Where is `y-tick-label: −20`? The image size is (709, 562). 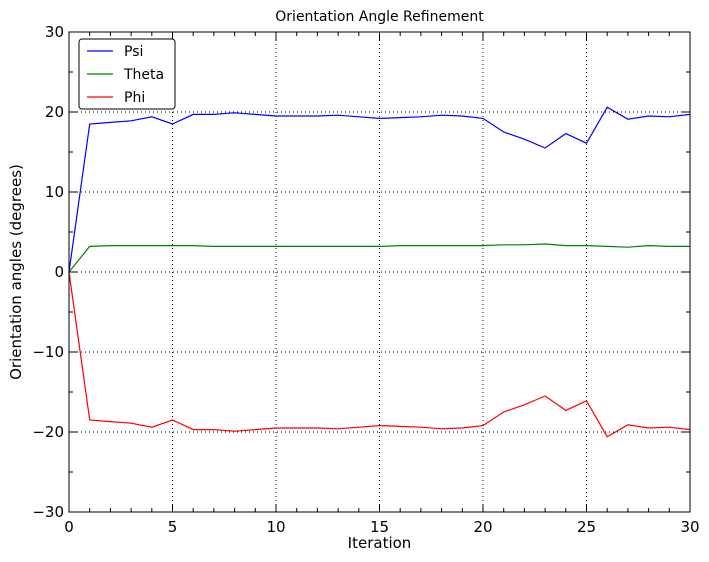
y-tick-label: −20 is located at coordinates (48, 432).